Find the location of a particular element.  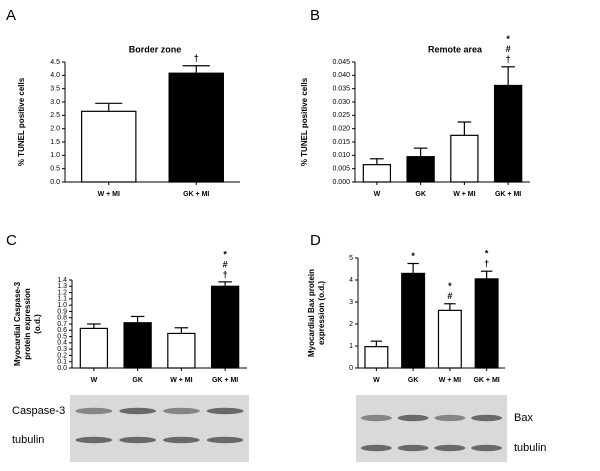

chart-title: Border zone is located at coordinates (155, 49).